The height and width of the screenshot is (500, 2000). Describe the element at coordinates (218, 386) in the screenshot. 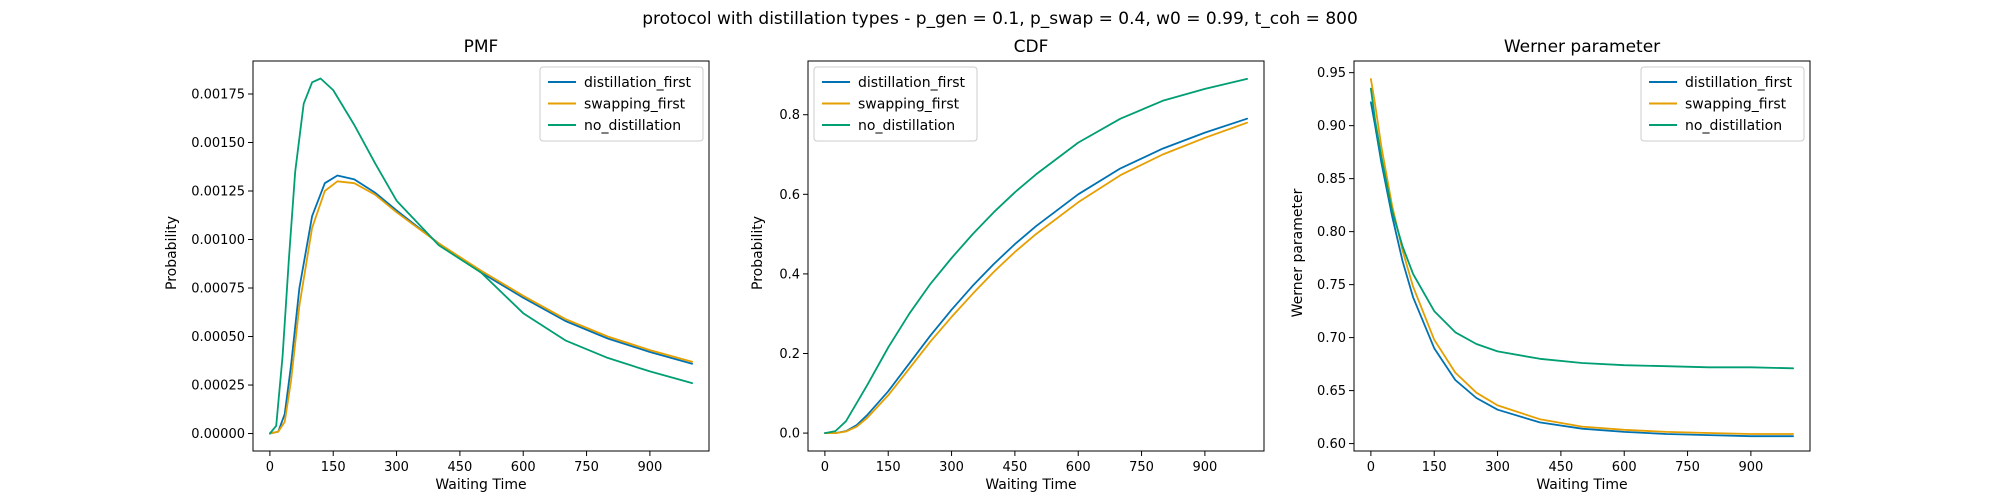

I see `pmf-y-tick-label: 0.00025` at that location.